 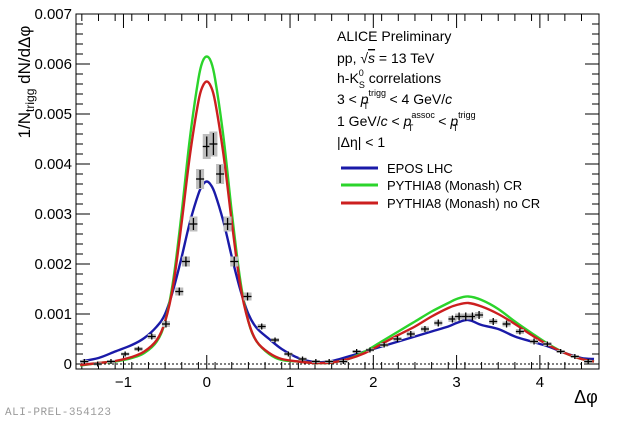 I want to click on y-tick-label: 0.002, so click(x=53, y=264).